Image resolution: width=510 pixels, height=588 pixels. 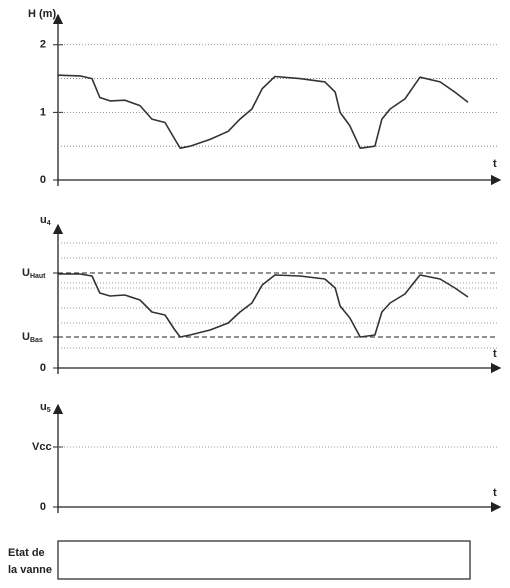 I want to click on title-text: H (m), so click(x=42, y=14).